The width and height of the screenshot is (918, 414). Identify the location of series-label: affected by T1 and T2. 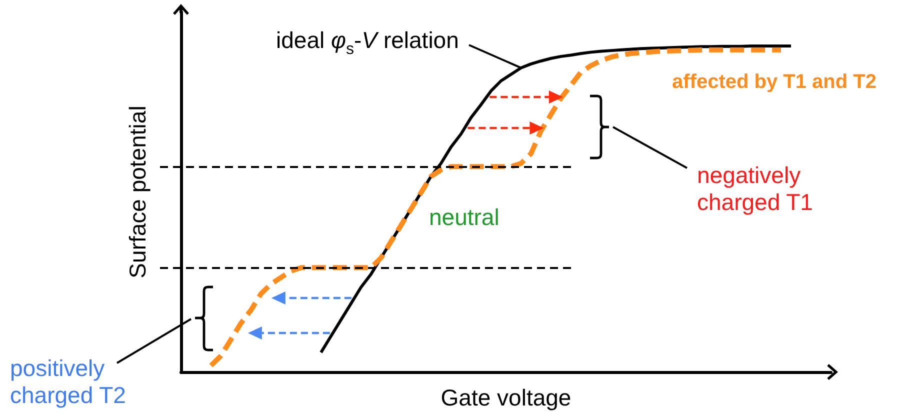
(774, 82).